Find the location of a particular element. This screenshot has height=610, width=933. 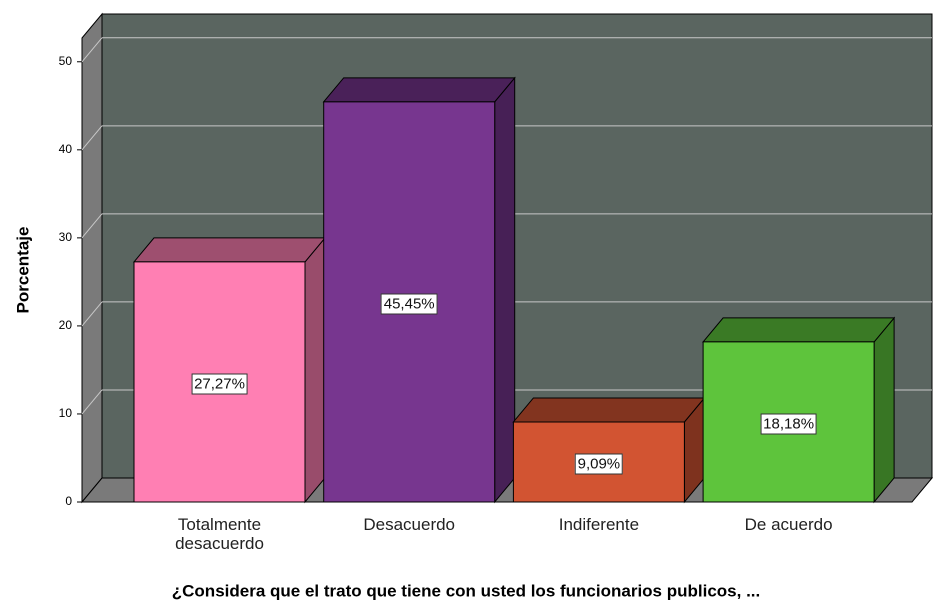

x-tick-label: Desacuerdo is located at coordinates (409, 524).